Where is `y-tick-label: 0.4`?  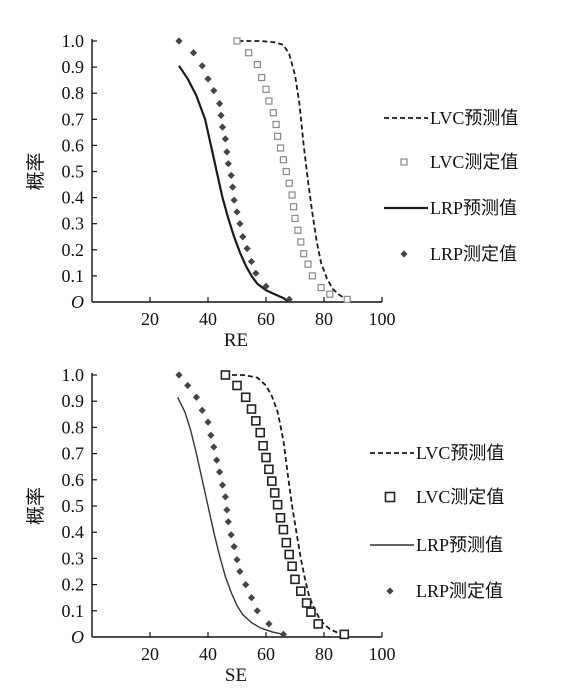
y-tick-label: 0.4 is located at coordinates (73, 532).